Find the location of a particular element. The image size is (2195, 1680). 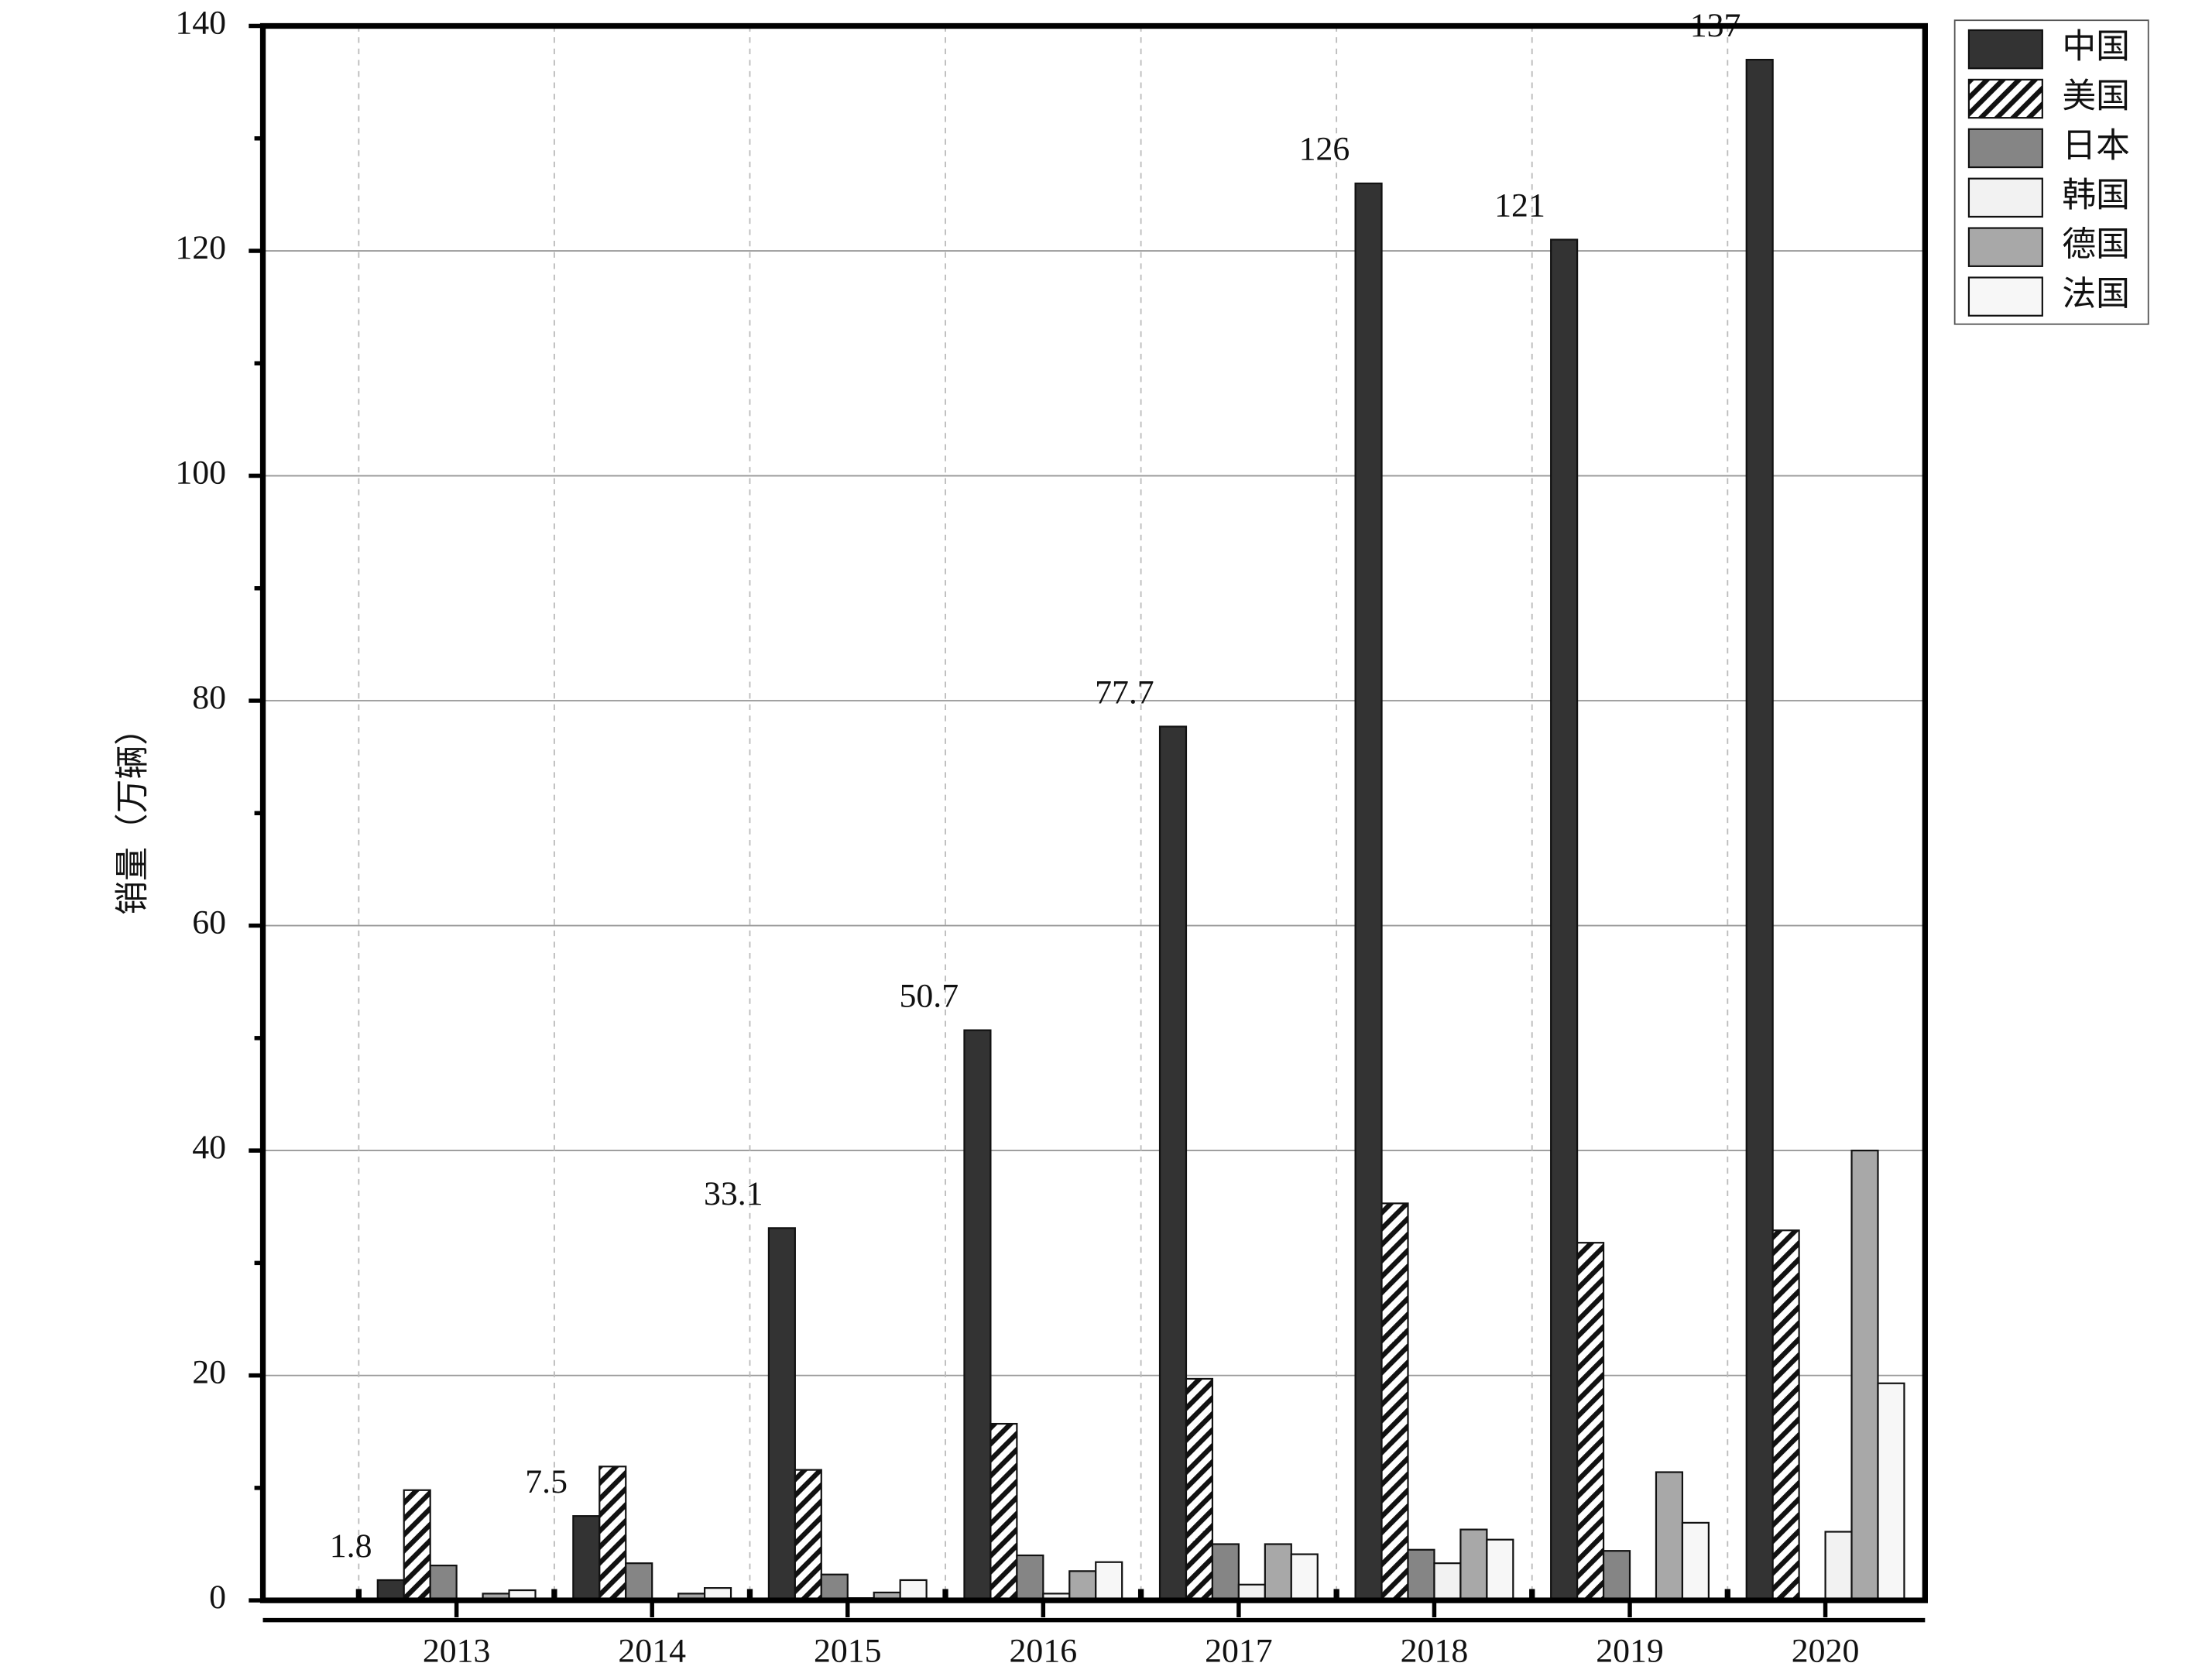

legend-label: 韩国 is located at coordinates (2096, 195).